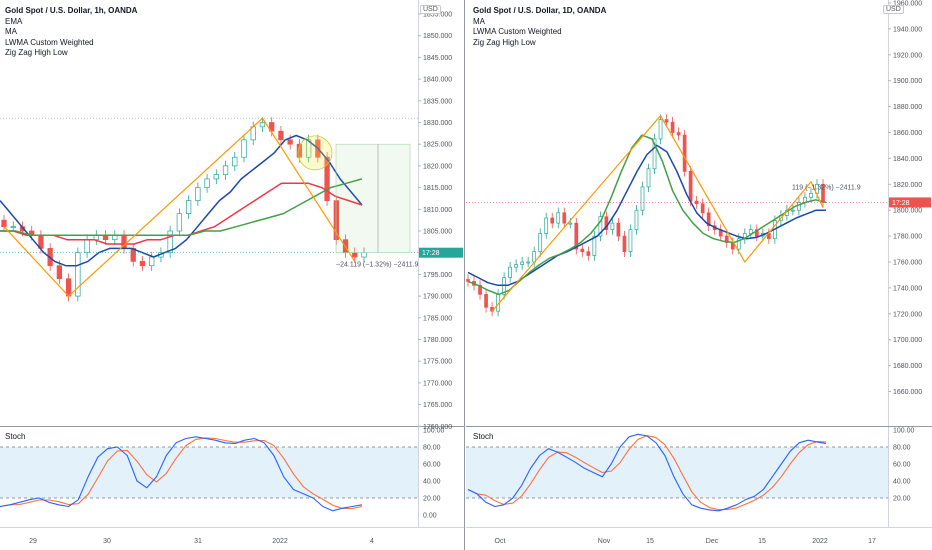 The width and height of the screenshot is (932, 550). What do you see at coordinates (904, 431) in the screenshot?
I see `stoch-tick-label: 100.00` at bounding box center [904, 431].